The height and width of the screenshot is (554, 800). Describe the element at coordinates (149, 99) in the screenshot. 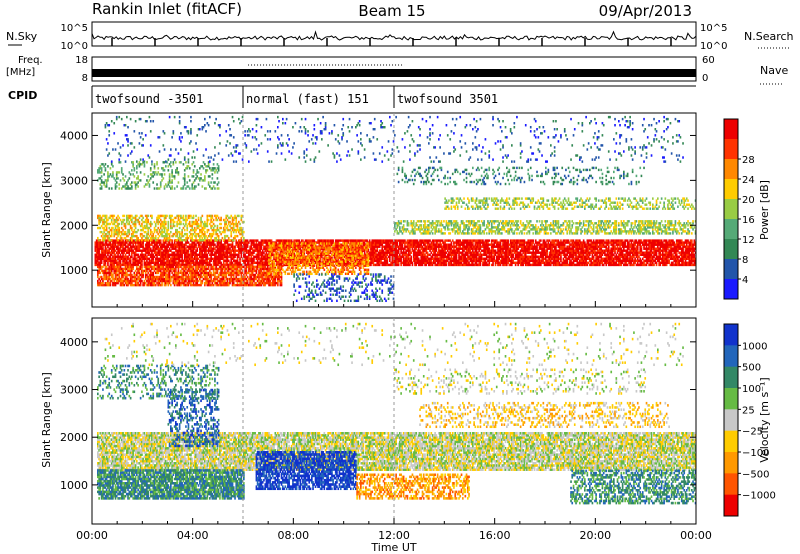

I see `cpid-segment-label: twofsound -3501` at that location.